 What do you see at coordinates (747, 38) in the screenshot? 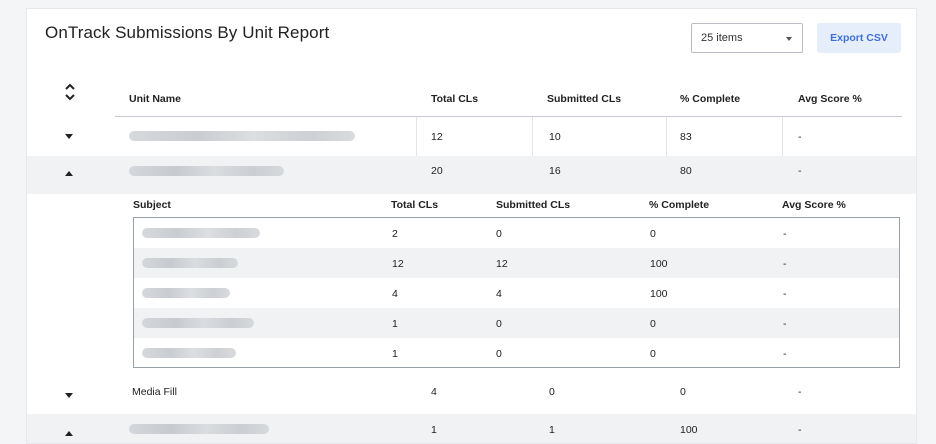
I see `items-per-page-select: 25 items` at bounding box center [747, 38].